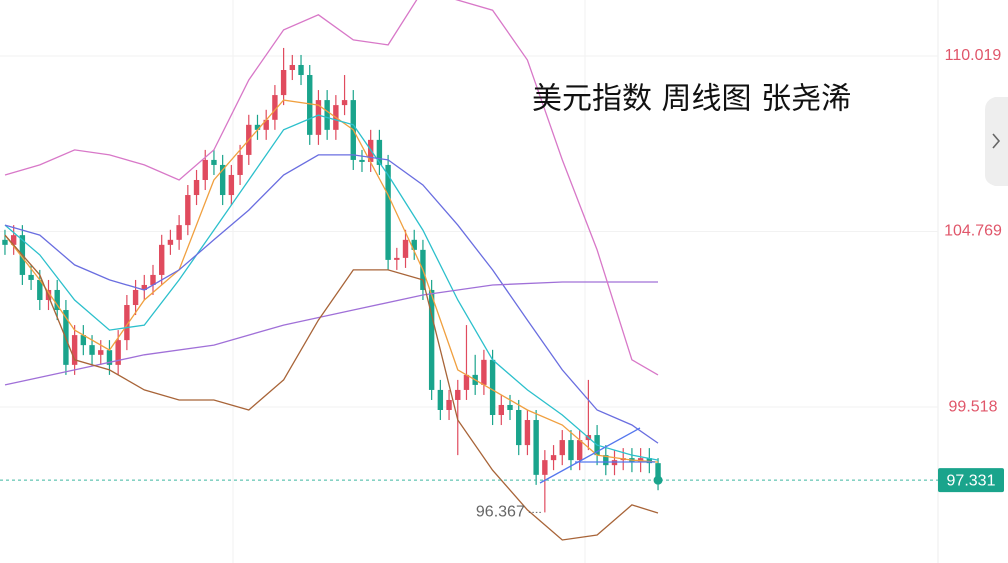 This screenshot has width=1008, height=563. Describe the element at coordinates (500, 512) in the screenshot. I see `low-label: 96.367` at that location.